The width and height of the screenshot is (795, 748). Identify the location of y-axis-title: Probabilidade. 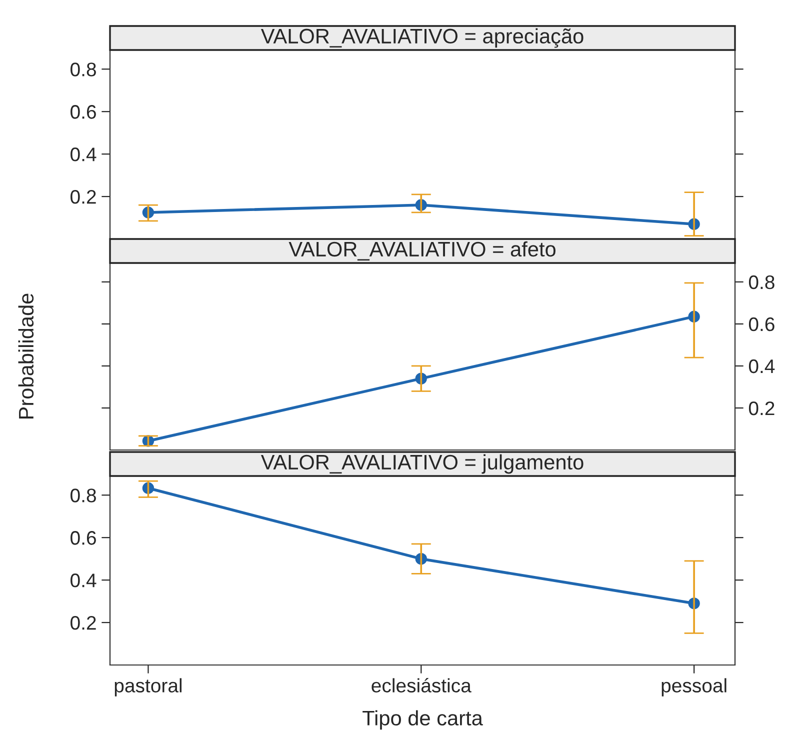
(26, 356).